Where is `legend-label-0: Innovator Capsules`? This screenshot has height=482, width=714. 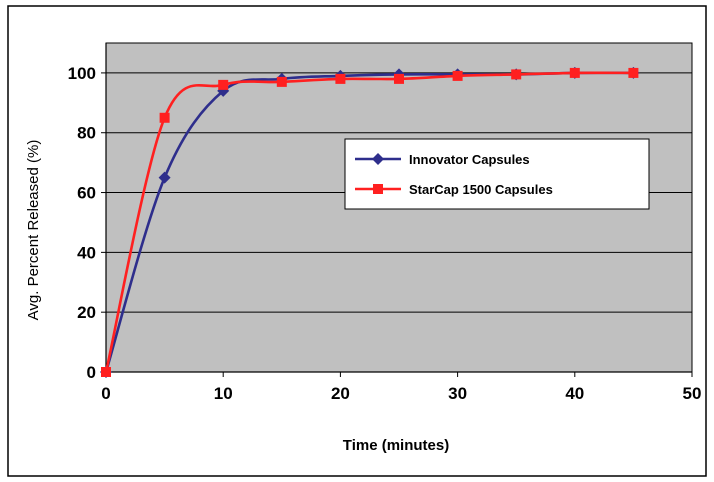
legend-label-0: Innovator Capsules is located at coordinates (469, 159).